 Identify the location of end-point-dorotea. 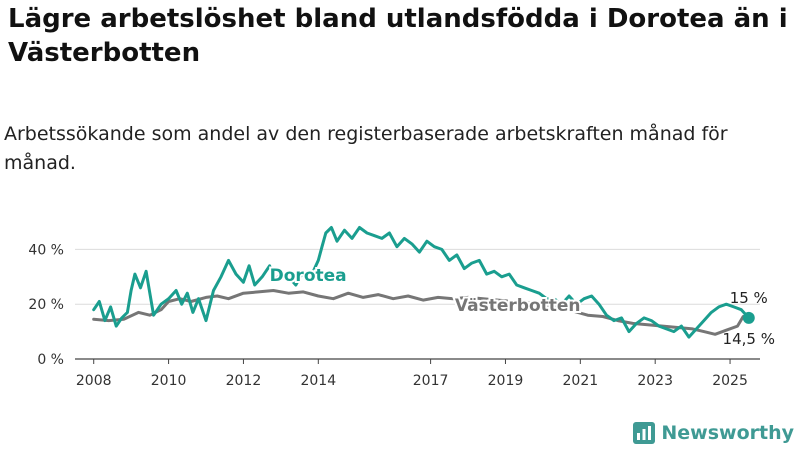
(748, 317).